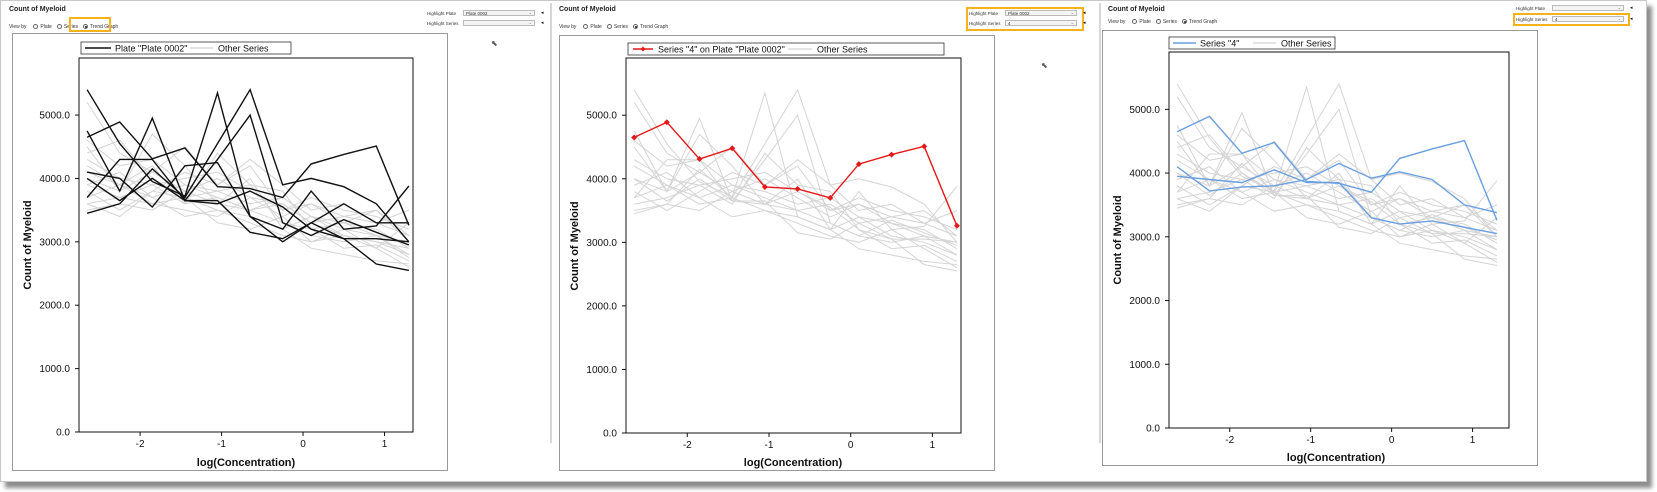 The height and width of the screenshot is (492, 1657). I want to click on highlight-series-select: ⌄, so click(499, 23).